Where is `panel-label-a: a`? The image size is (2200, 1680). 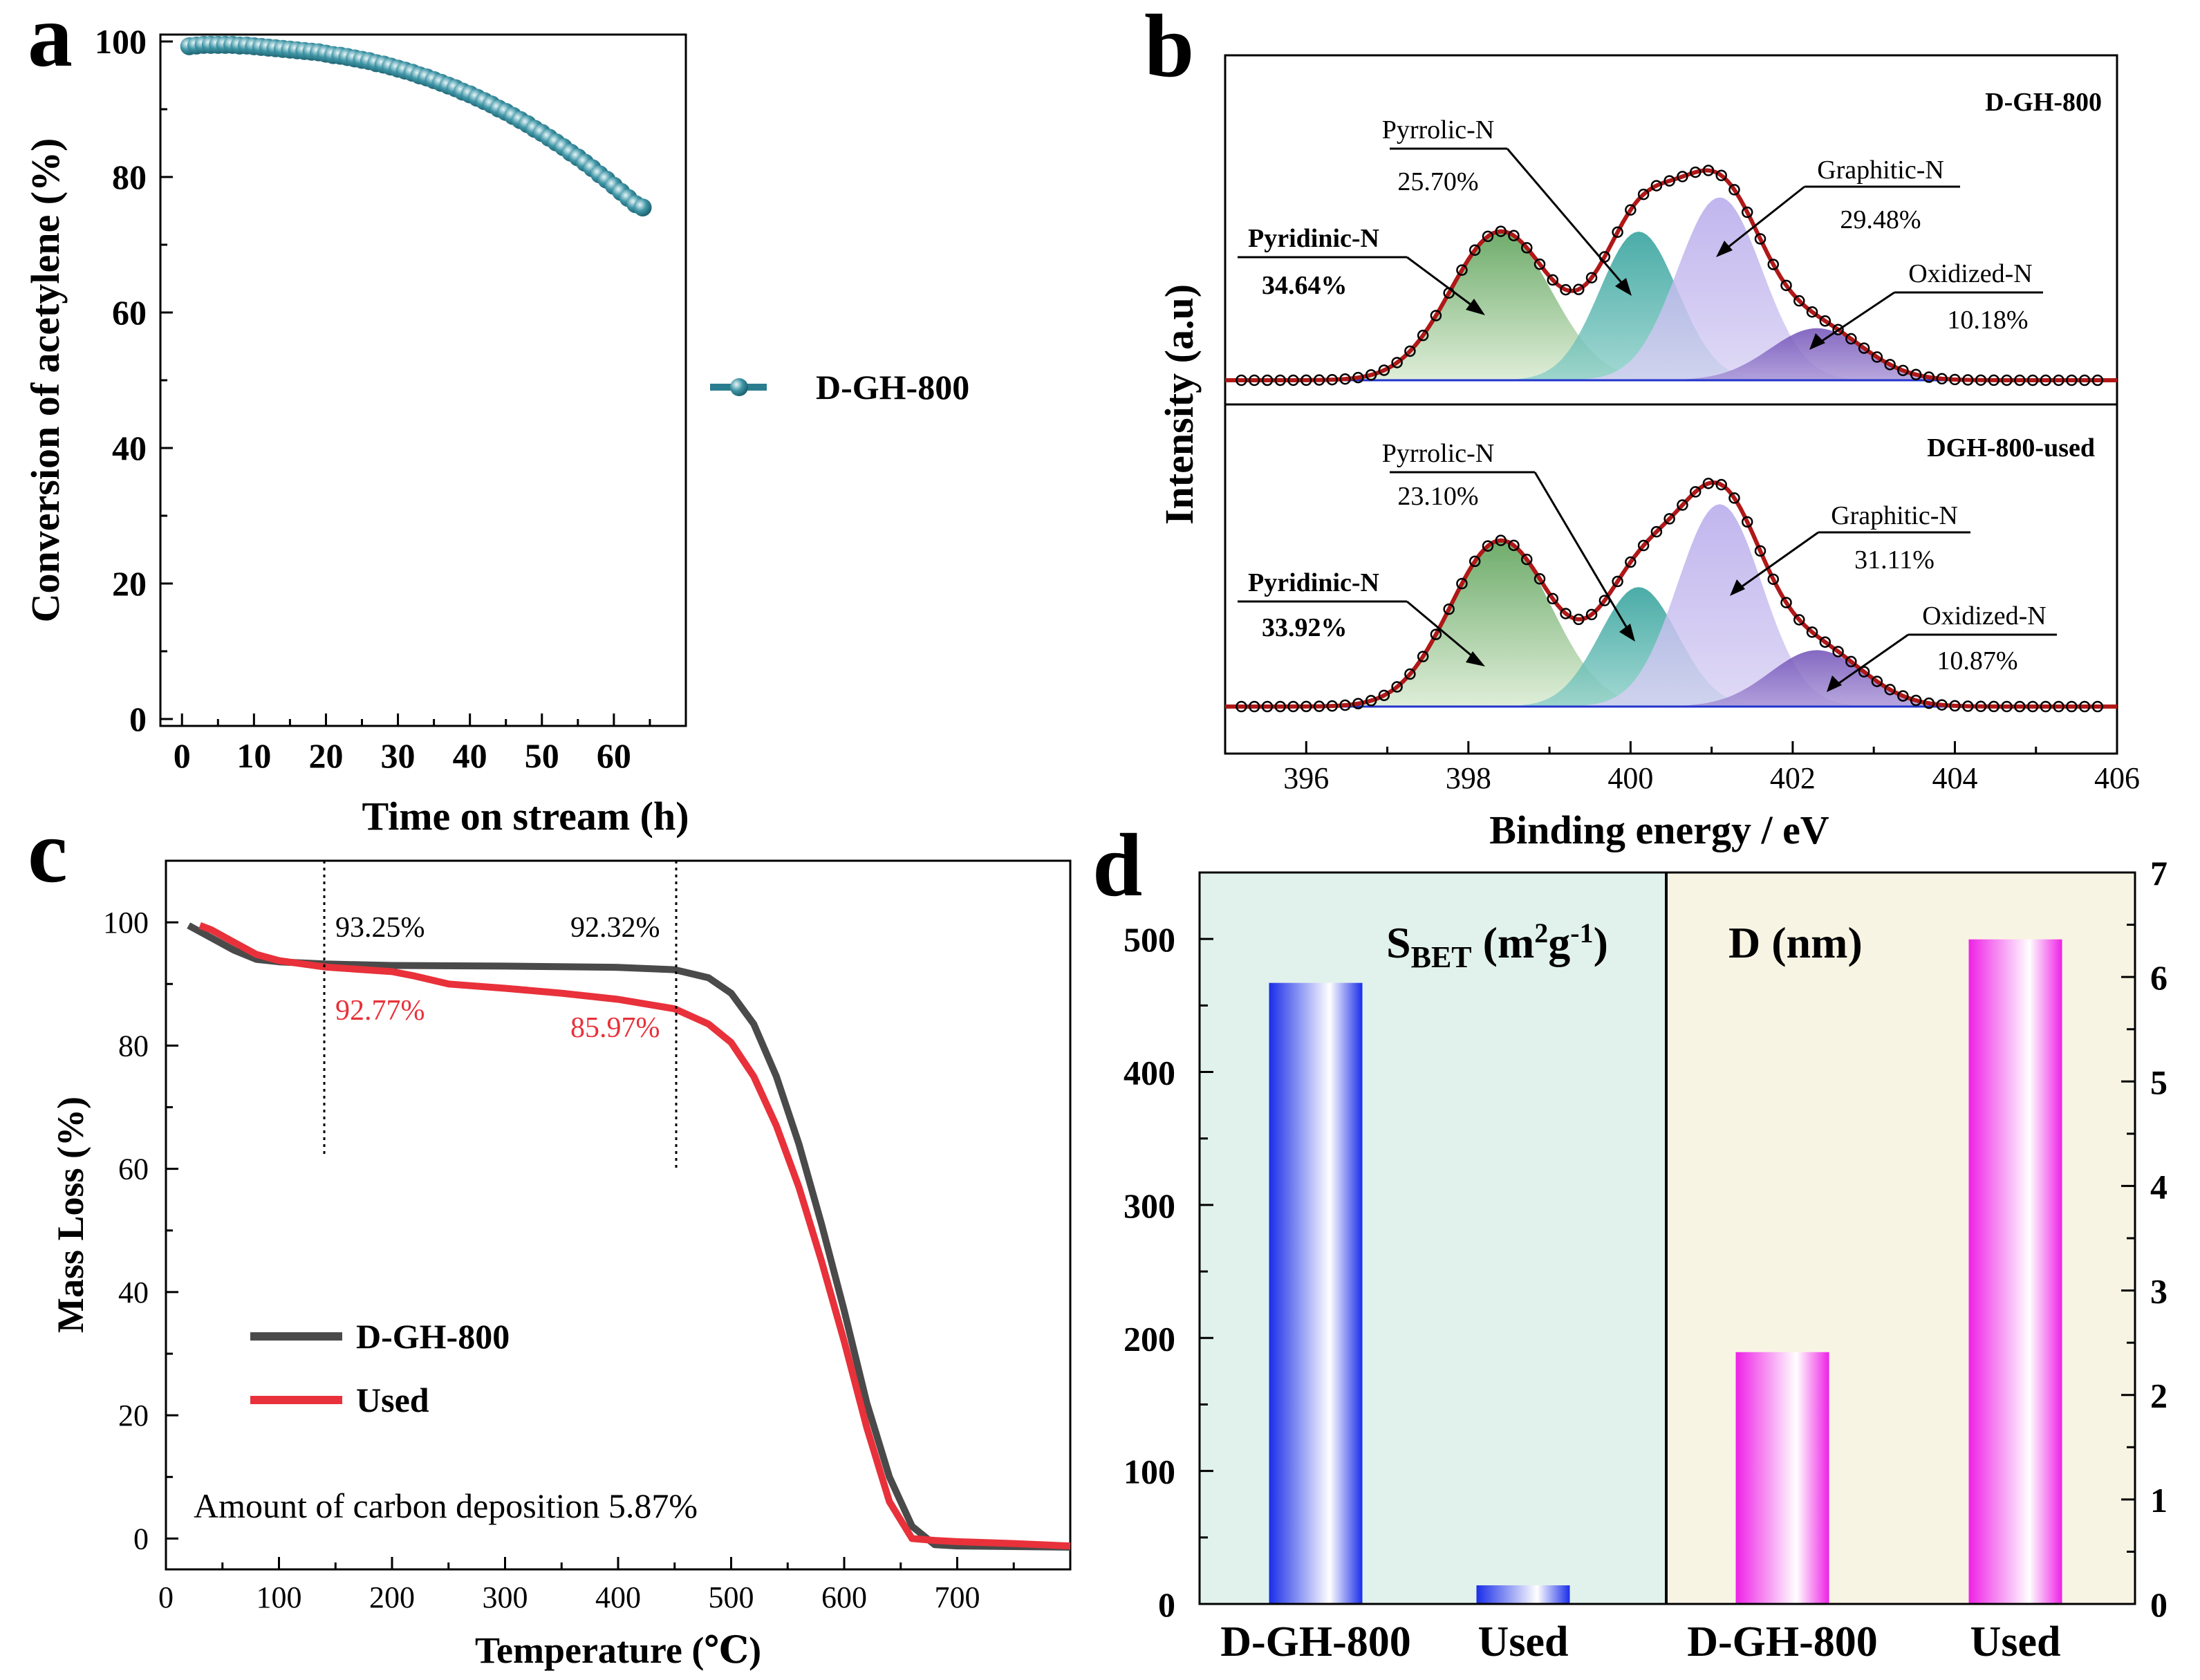 panel-label-a: a is located at coordinates (50, 43).